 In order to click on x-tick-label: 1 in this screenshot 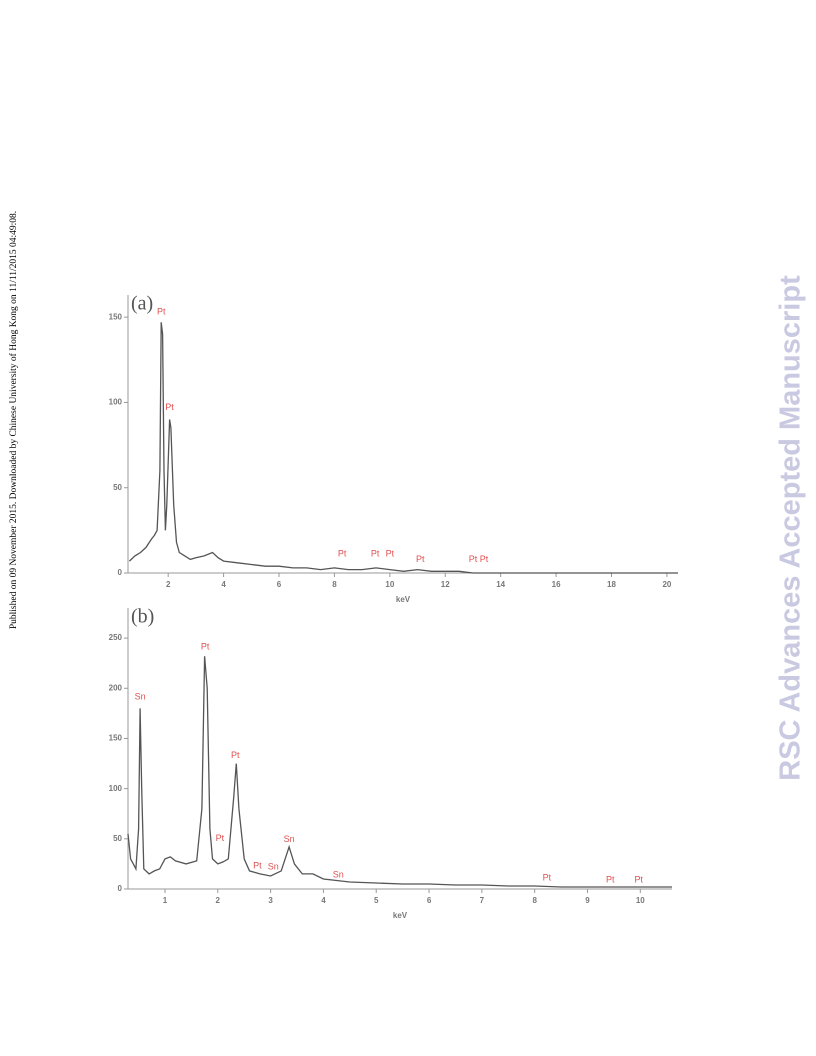, I will do `click(165, 900)`.